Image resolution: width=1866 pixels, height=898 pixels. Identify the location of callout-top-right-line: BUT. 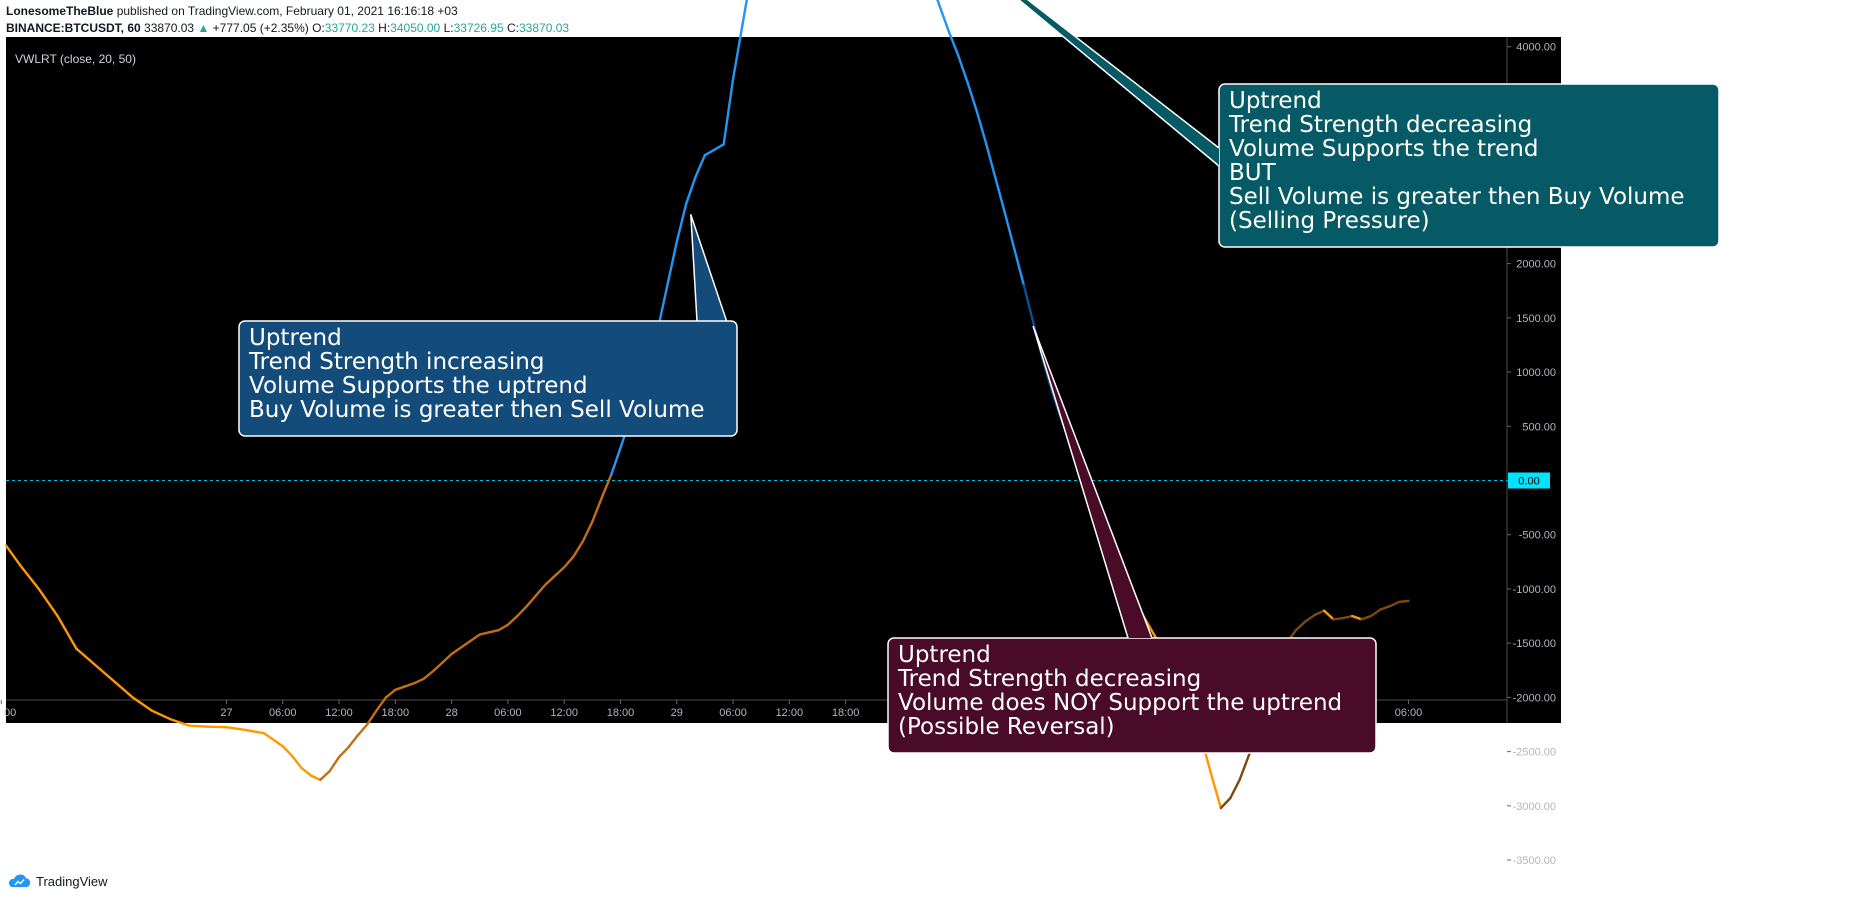
(1253, 173).